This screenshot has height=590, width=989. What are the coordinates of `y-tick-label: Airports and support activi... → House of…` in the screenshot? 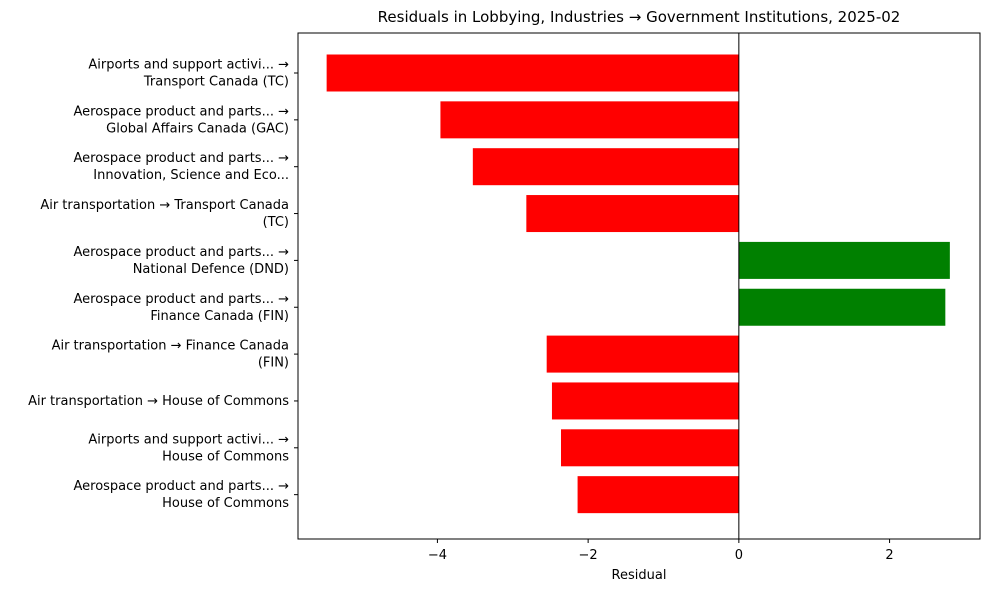 It's located at (188, 448).